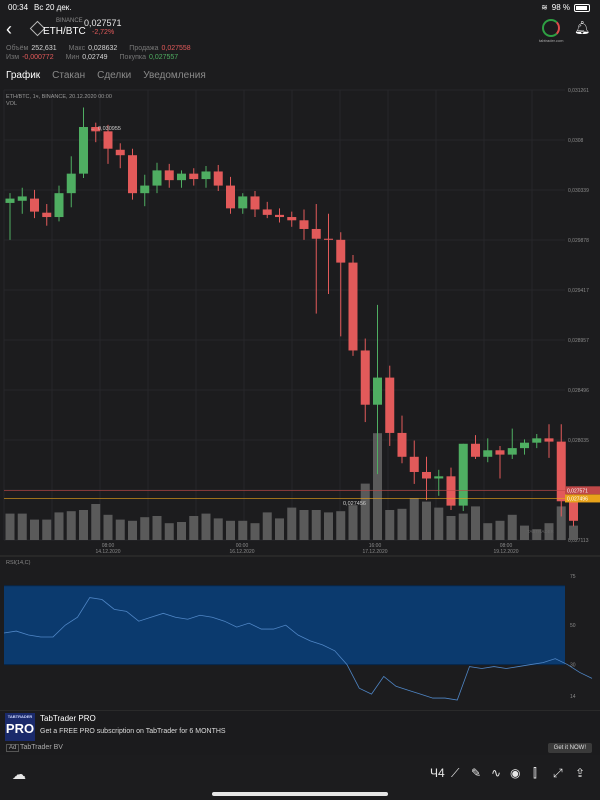 Image resolution: width=600 pixels, height=800 pixels. Describe the element at coordinates (560, 7) in the screenshot. I see `battery-level: 98 %` at that location.